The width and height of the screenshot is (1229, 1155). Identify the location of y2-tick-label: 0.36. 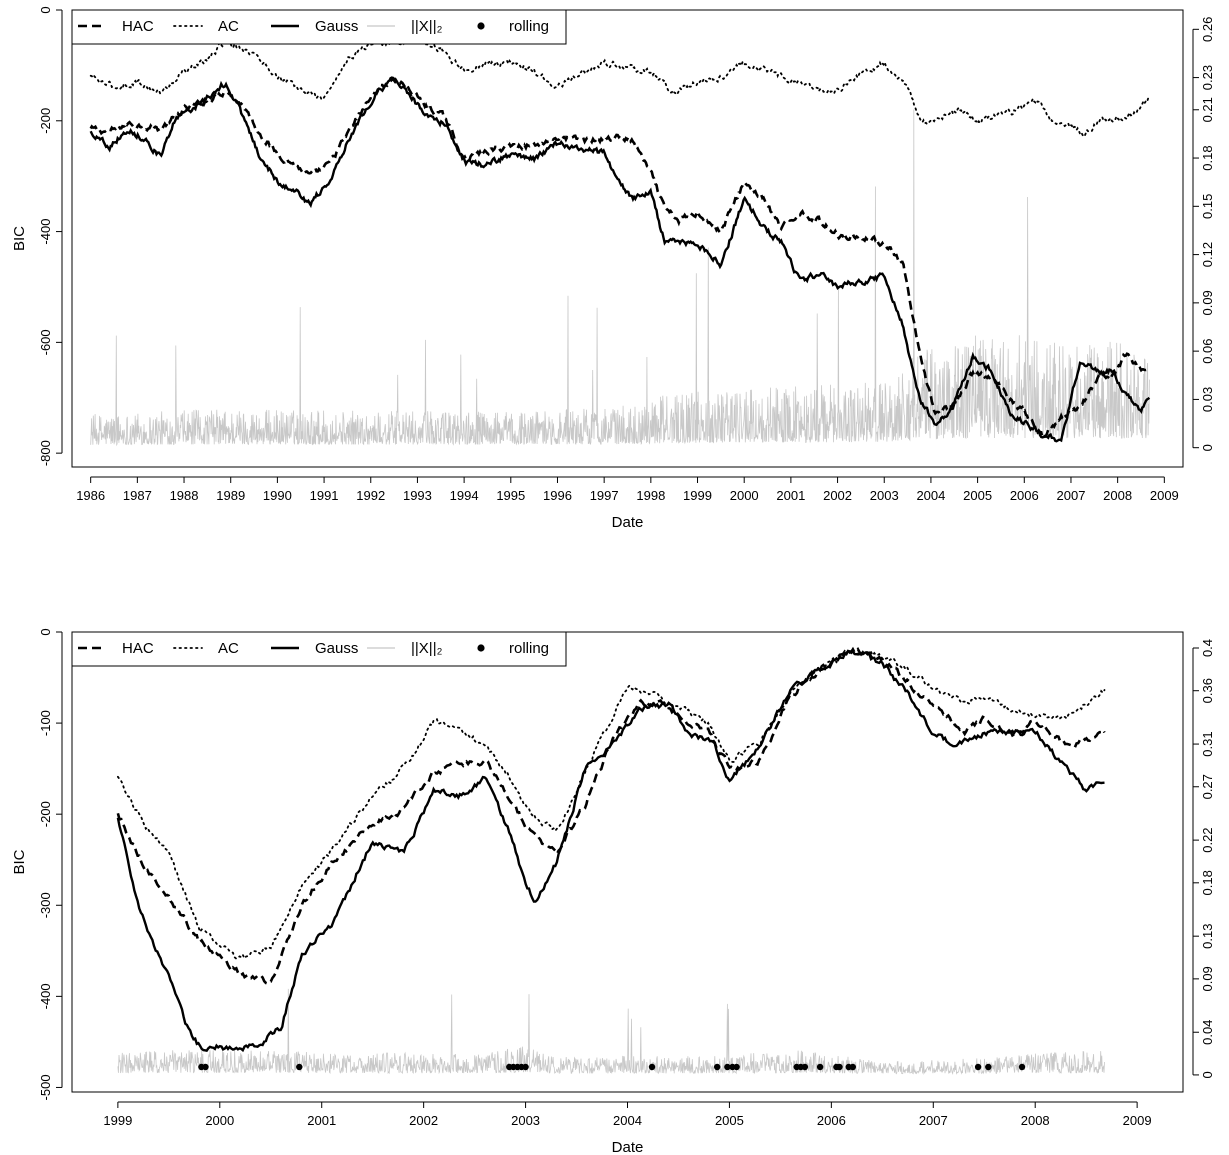
(1207, 690).